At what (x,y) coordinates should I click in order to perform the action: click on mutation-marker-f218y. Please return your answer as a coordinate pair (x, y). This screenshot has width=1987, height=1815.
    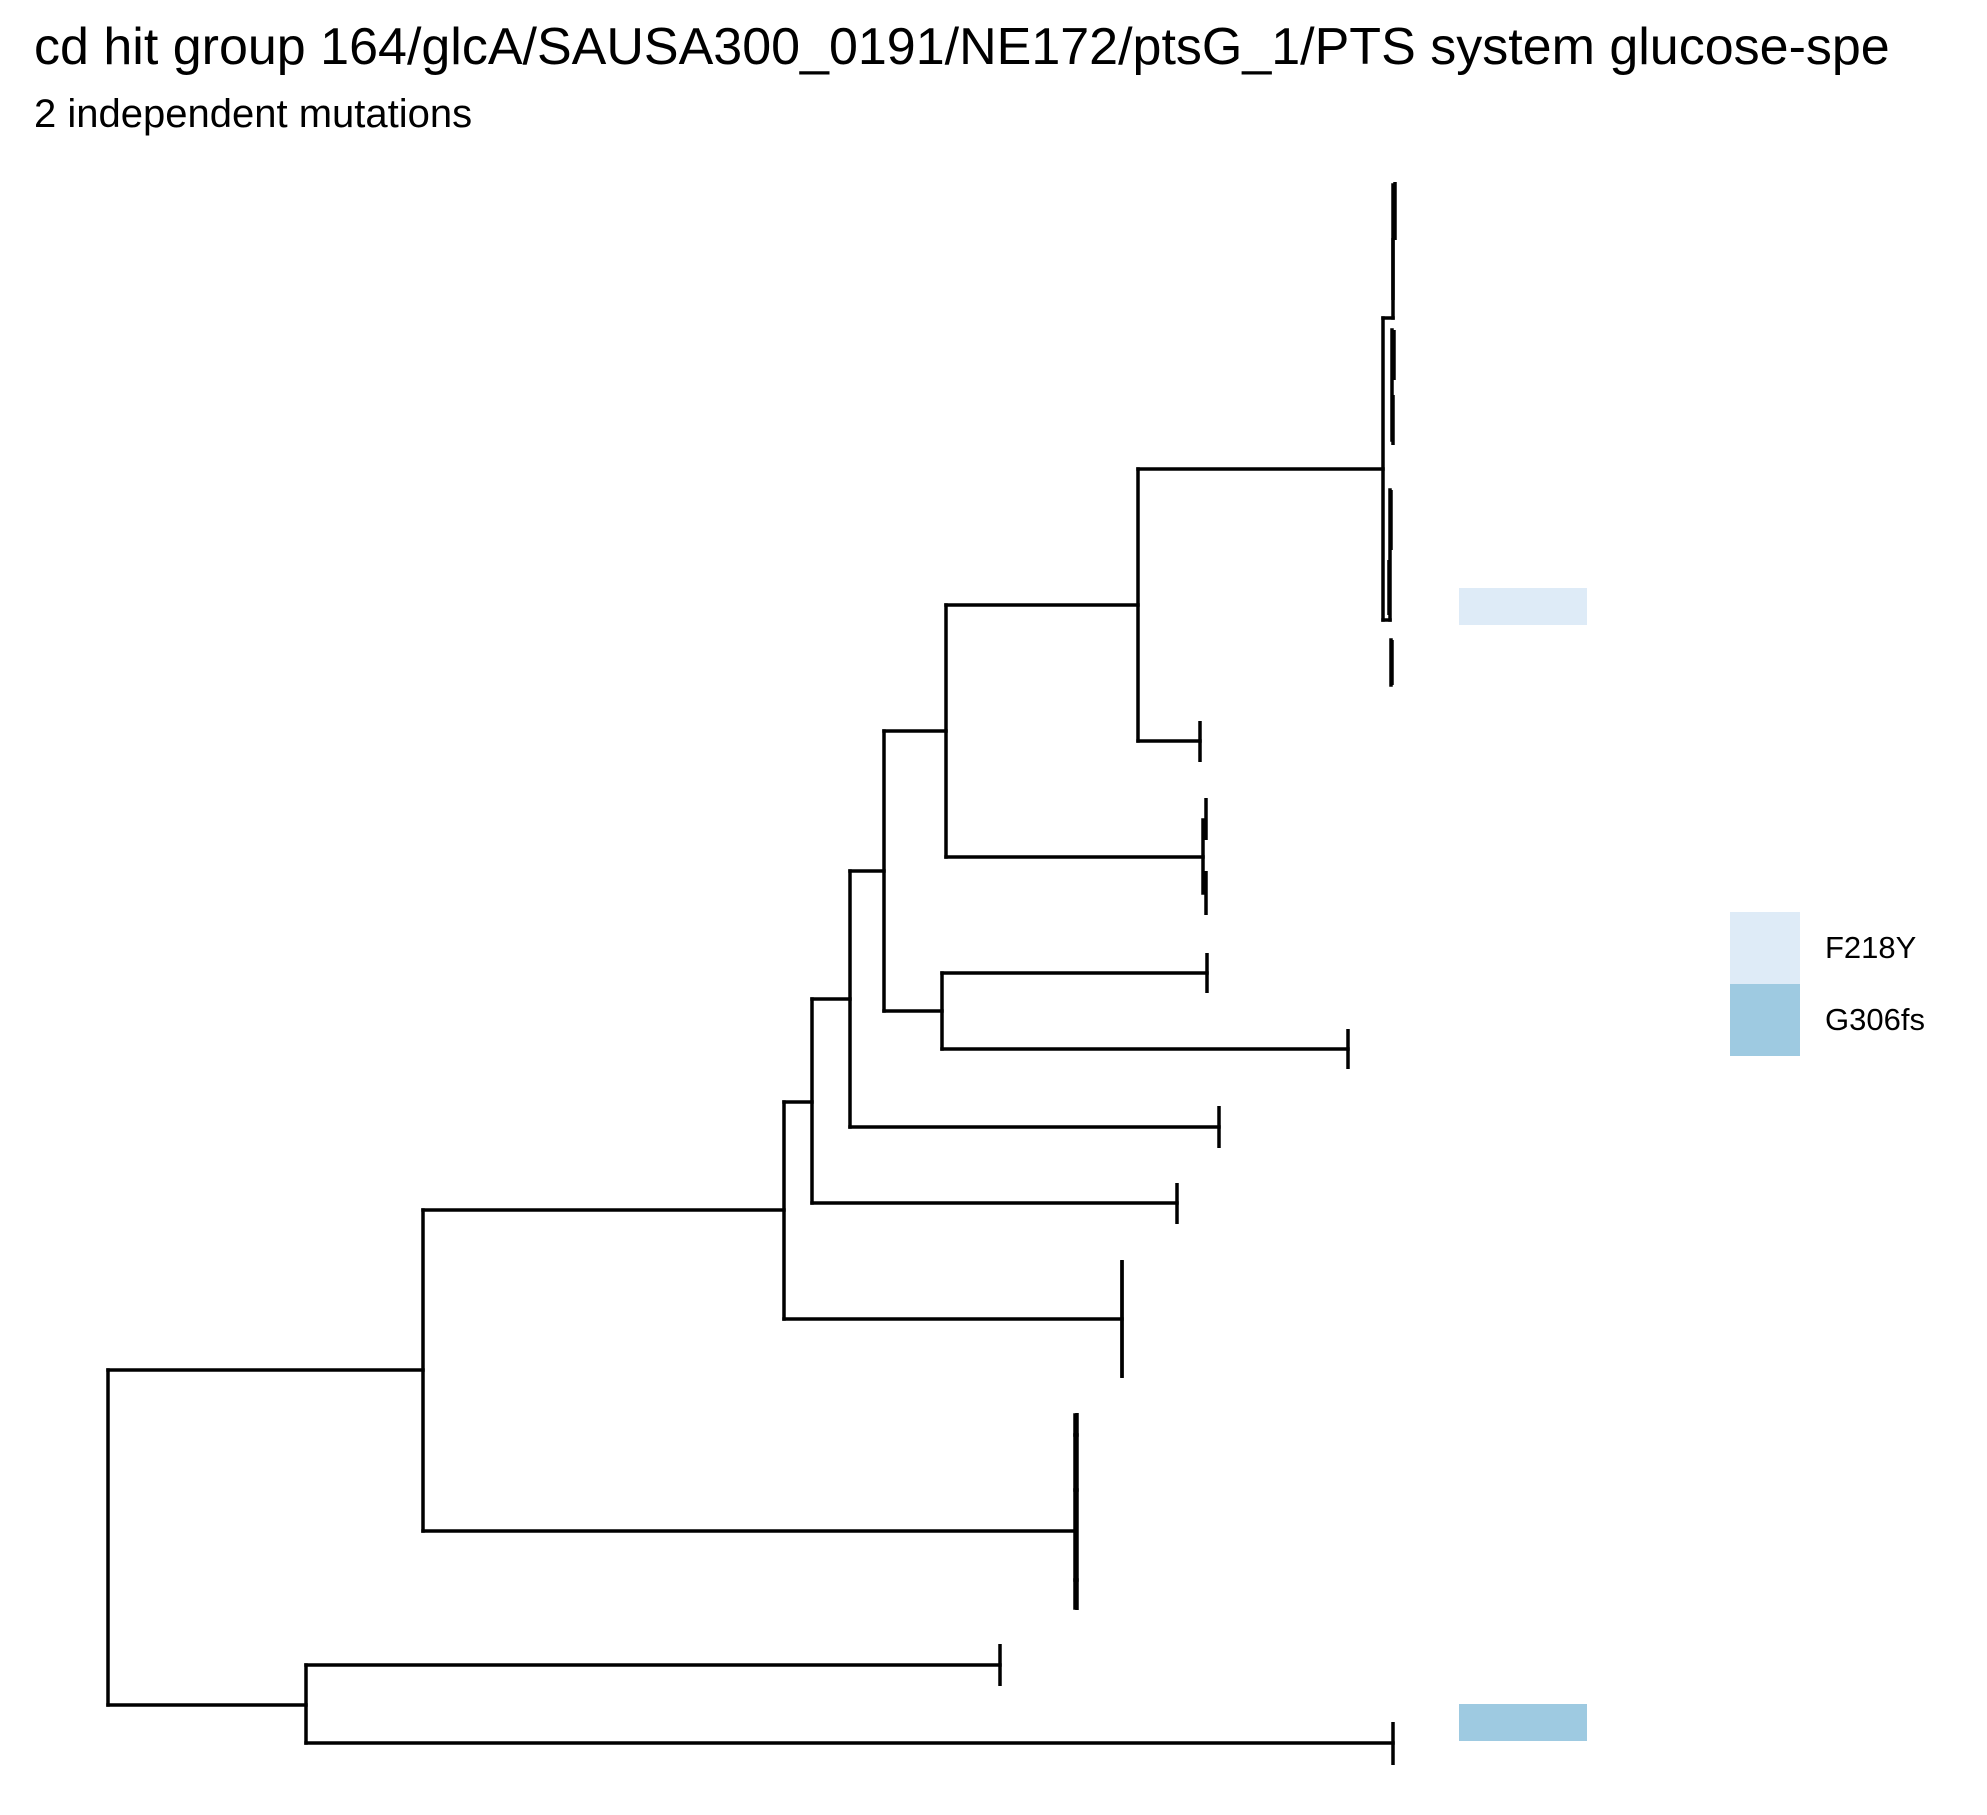
    Looking at the image, I should click on (1523, 606).